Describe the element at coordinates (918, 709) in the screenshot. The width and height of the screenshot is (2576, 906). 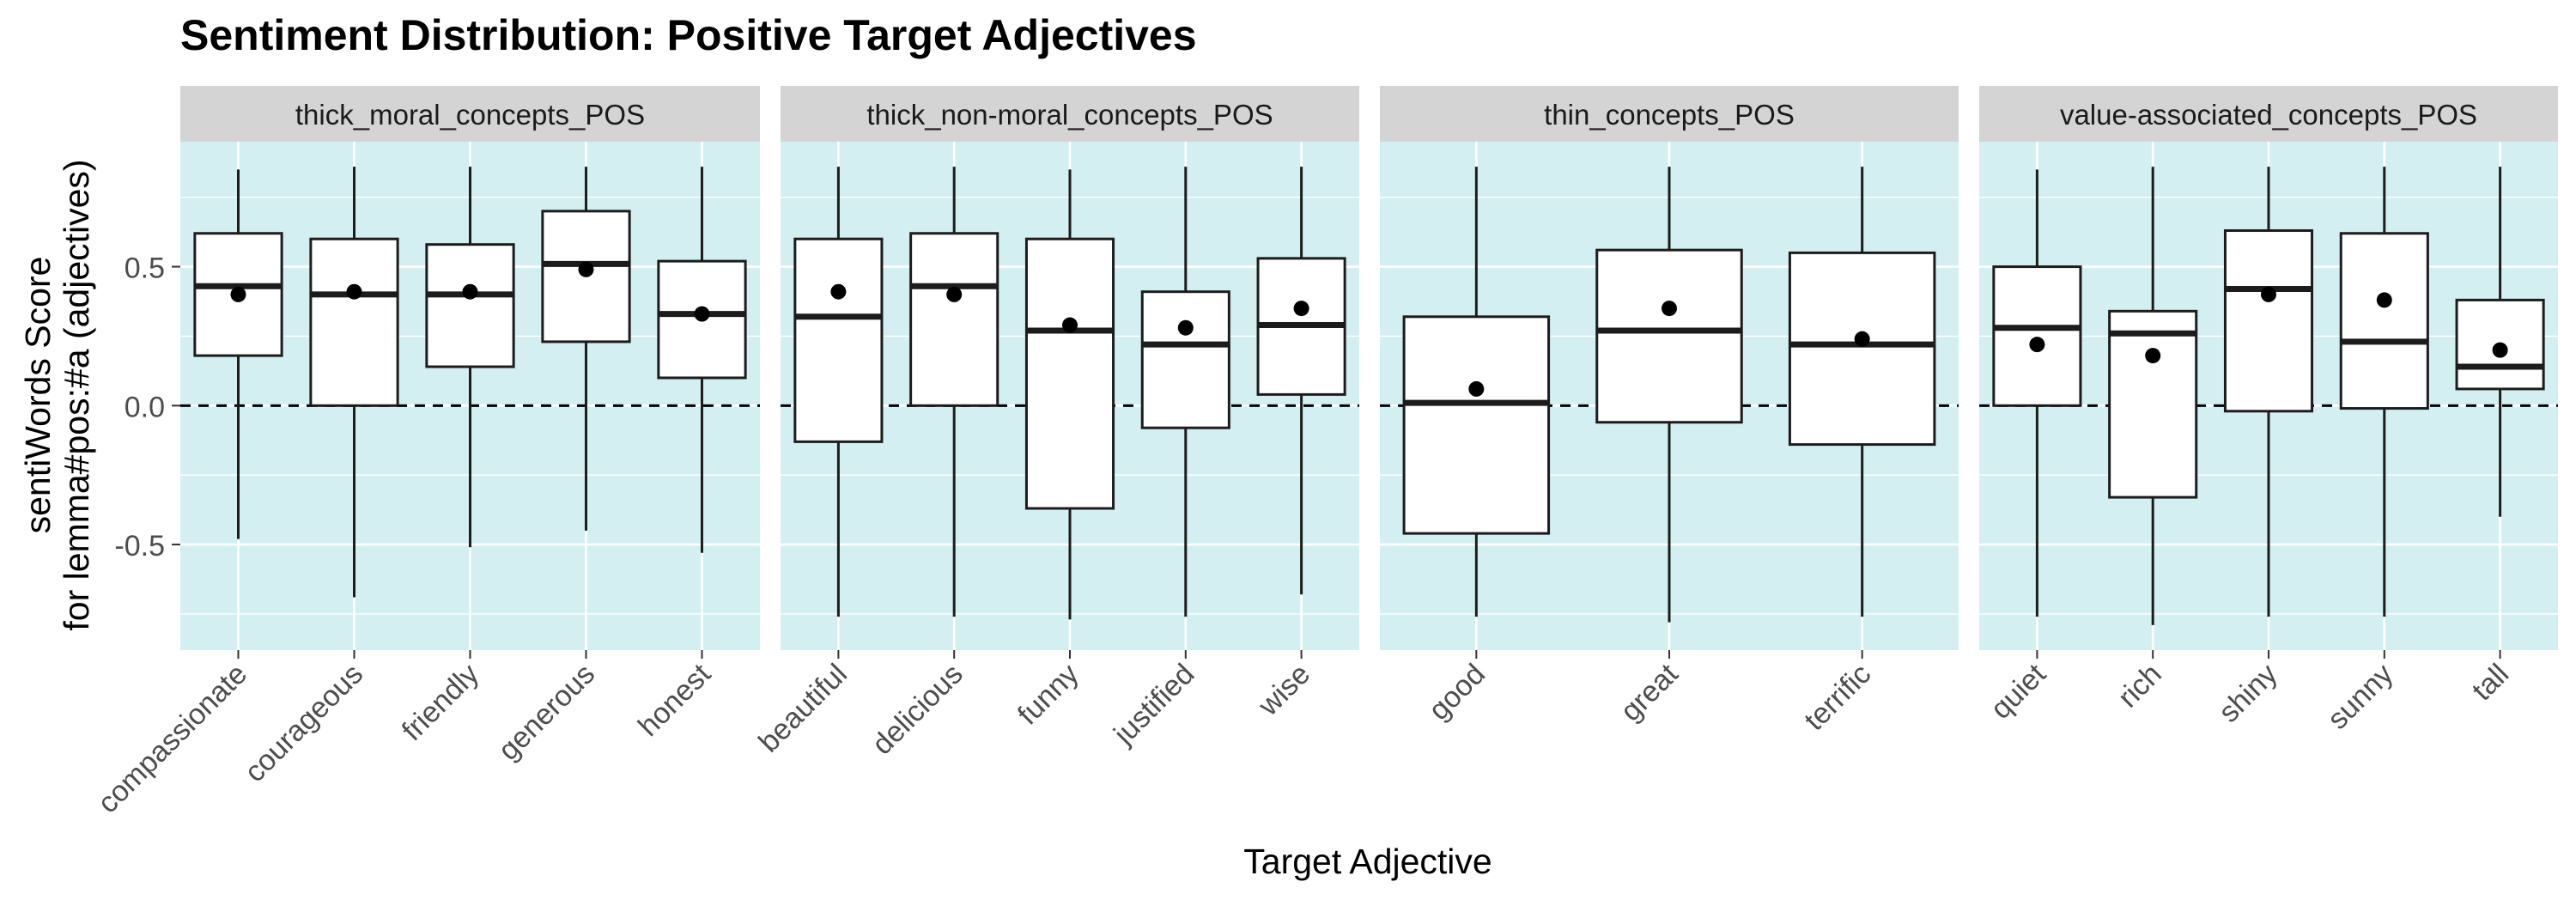
I see `x-tick-label: delicious` at that location.